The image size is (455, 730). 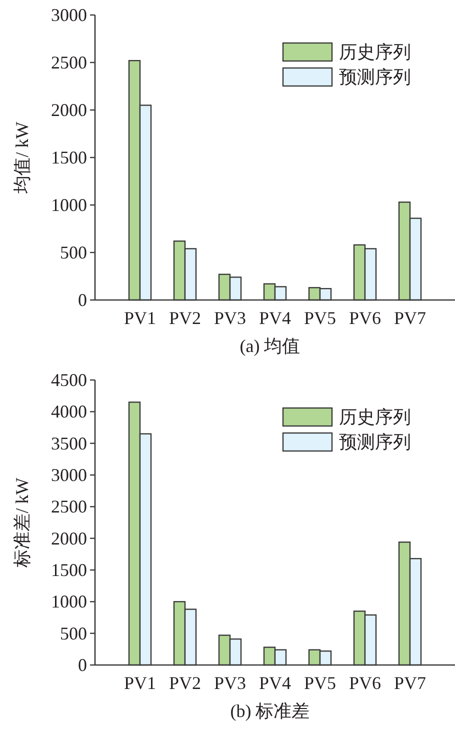 What do you see at coordinates (270, 346) in the screenshot?
I see `text: (a) 均值` at bounding box center [270, 346].